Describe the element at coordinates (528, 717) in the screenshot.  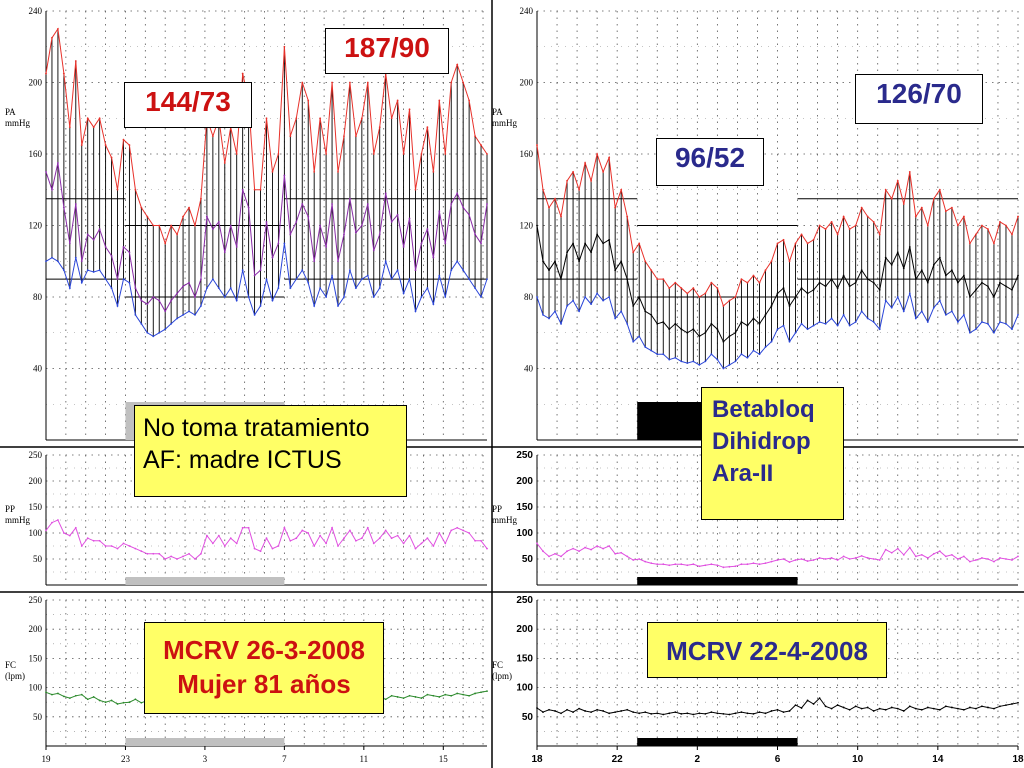
I see `y-tick-label: 50` at that location.